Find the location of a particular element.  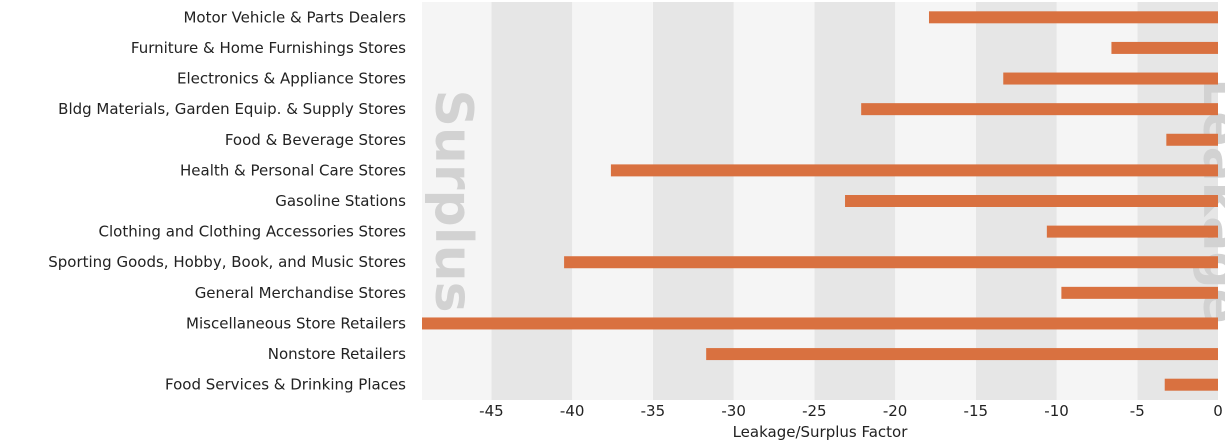

x-tick-label: -10 is located at coordinates (1056, 411).